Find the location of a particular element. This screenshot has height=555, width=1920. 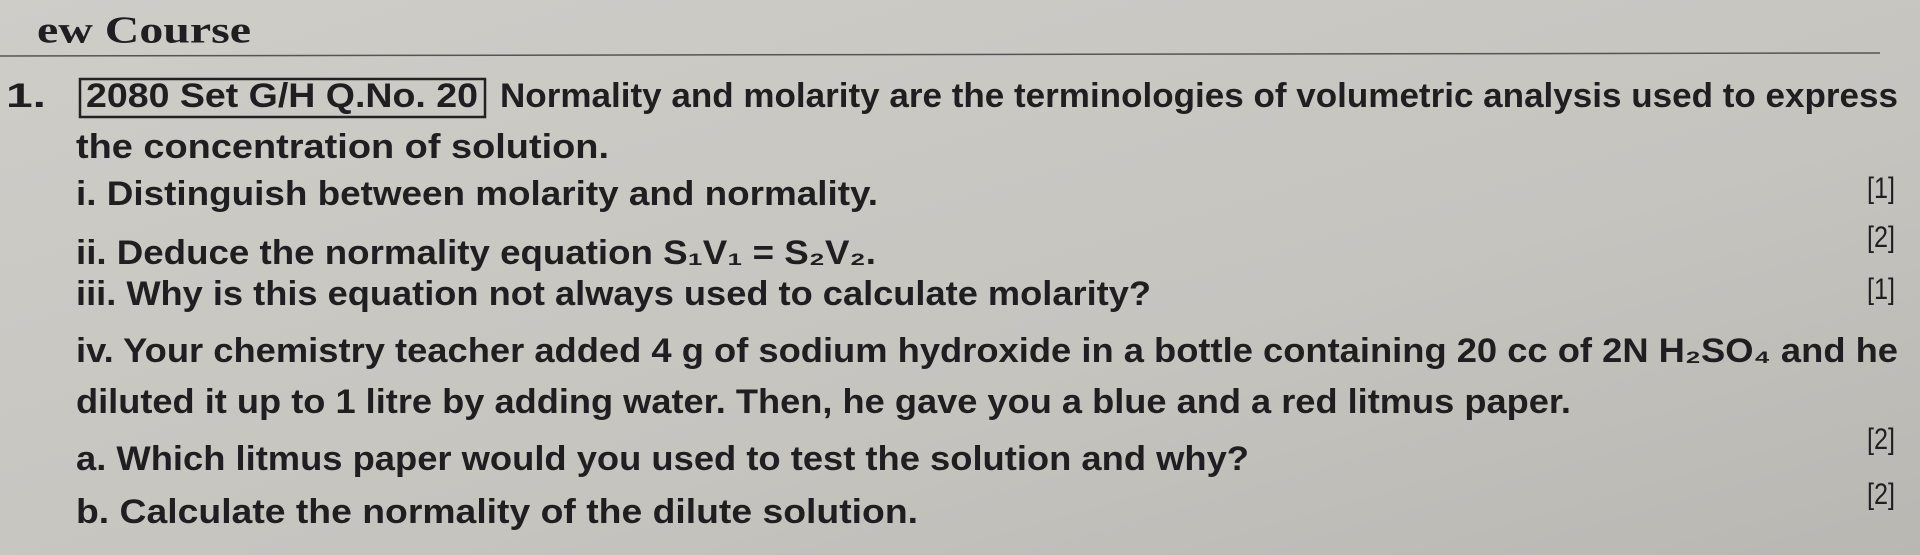

stem-line: the concentration of solution. is located at coordinates (342, 147).